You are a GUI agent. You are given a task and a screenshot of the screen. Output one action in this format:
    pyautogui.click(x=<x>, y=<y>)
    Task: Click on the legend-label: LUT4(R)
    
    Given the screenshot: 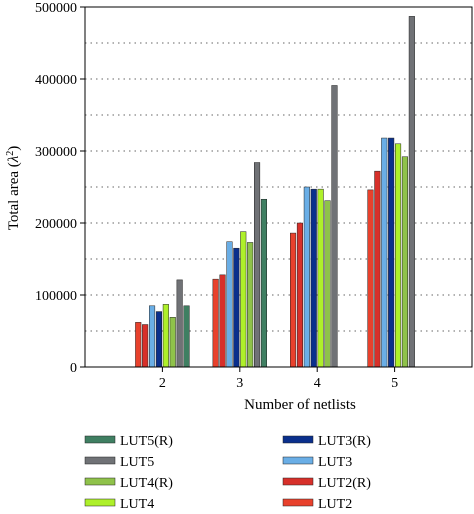 What is the action you would take?
    pyautogui.click(x=146, y=483)
    